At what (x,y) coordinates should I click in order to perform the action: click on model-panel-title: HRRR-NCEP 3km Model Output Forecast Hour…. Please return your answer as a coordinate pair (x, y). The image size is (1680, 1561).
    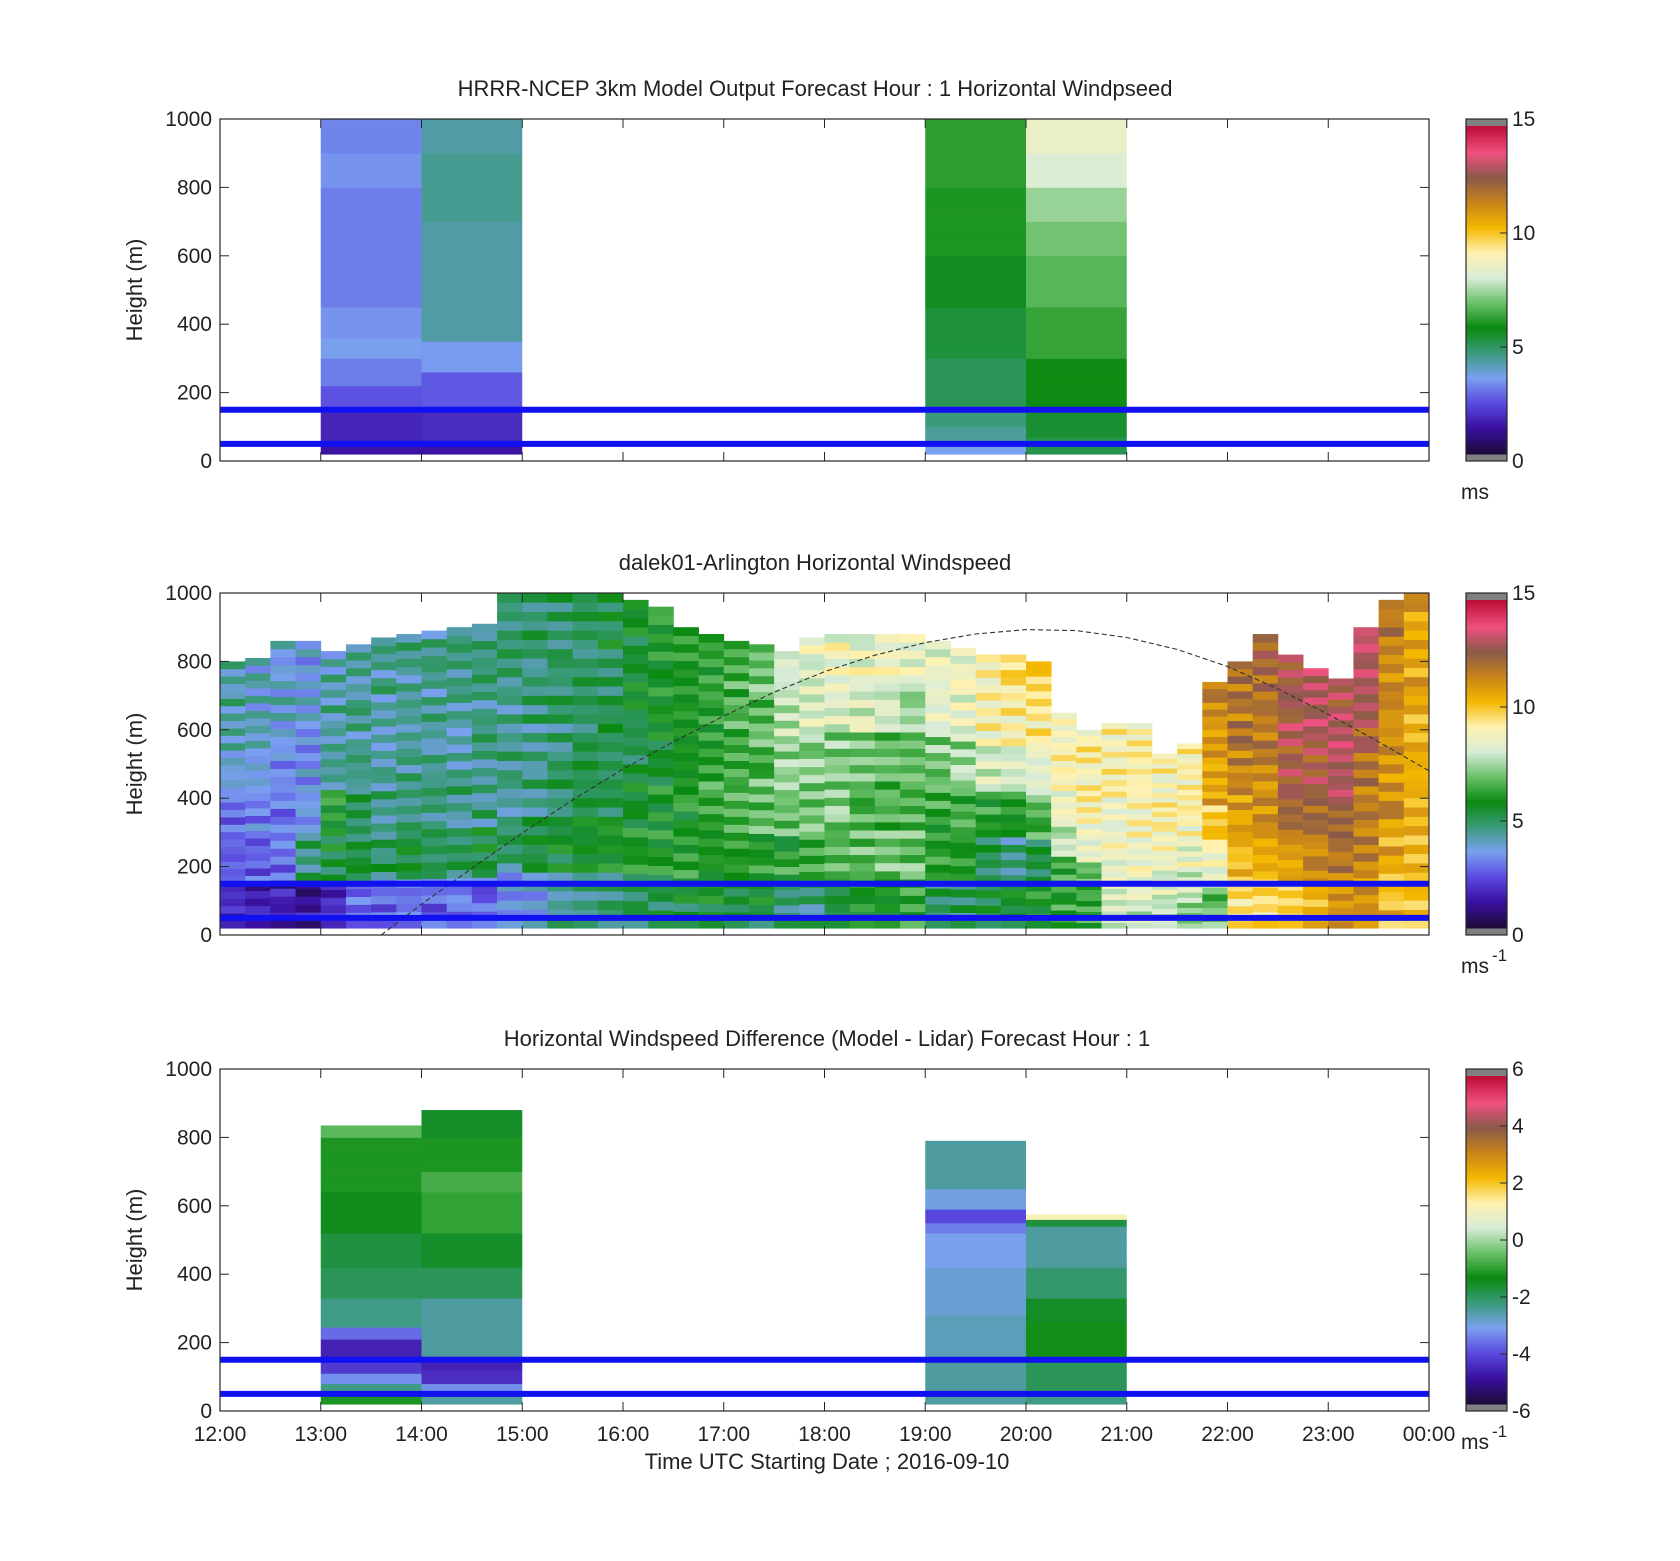
    Looking at the image, I should click on (815, 88).